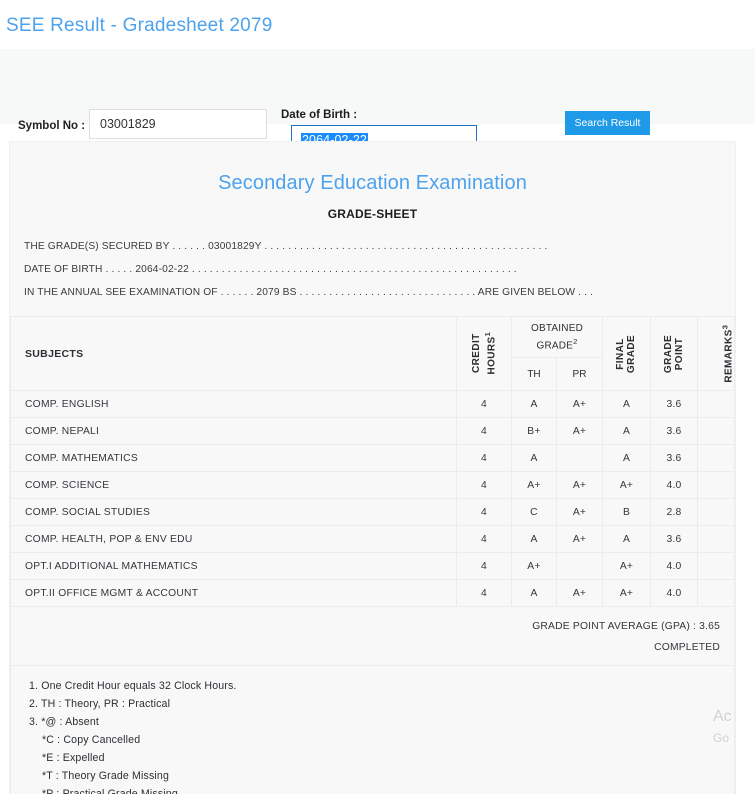 The image size is (755, 794). I want to click on table-row: COMP. SOCIAL STUDIES 4 C A+ B 2.8, so click(372, 512).